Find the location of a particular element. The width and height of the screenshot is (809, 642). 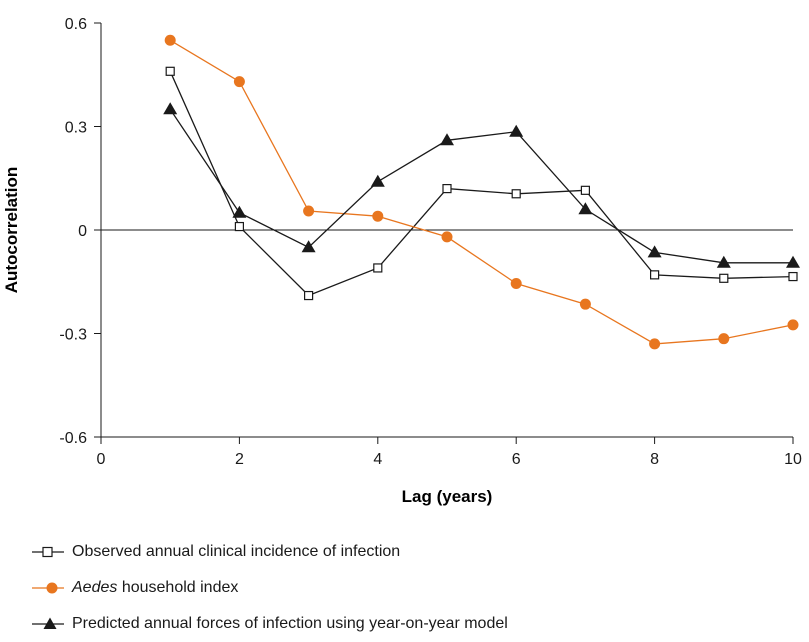

x-axis-title: Lag (years) is located at coordinates (447, 496).